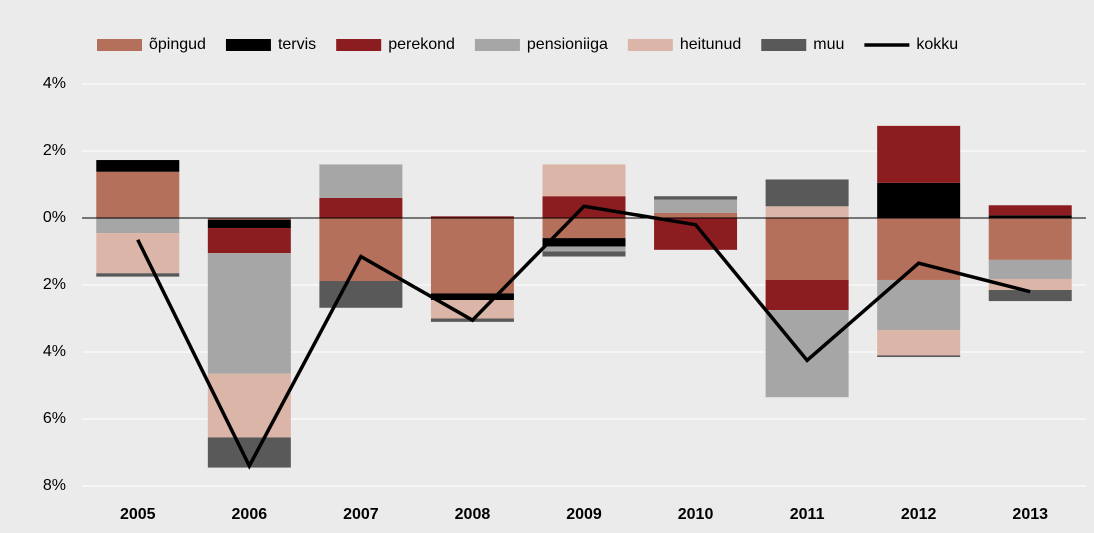 This screenshot has width=1094, height=533. What do you see at coordinates (696, 514) in the screenshot?
I see `x-tick-label: 2010` at bounding box center [696, 514].